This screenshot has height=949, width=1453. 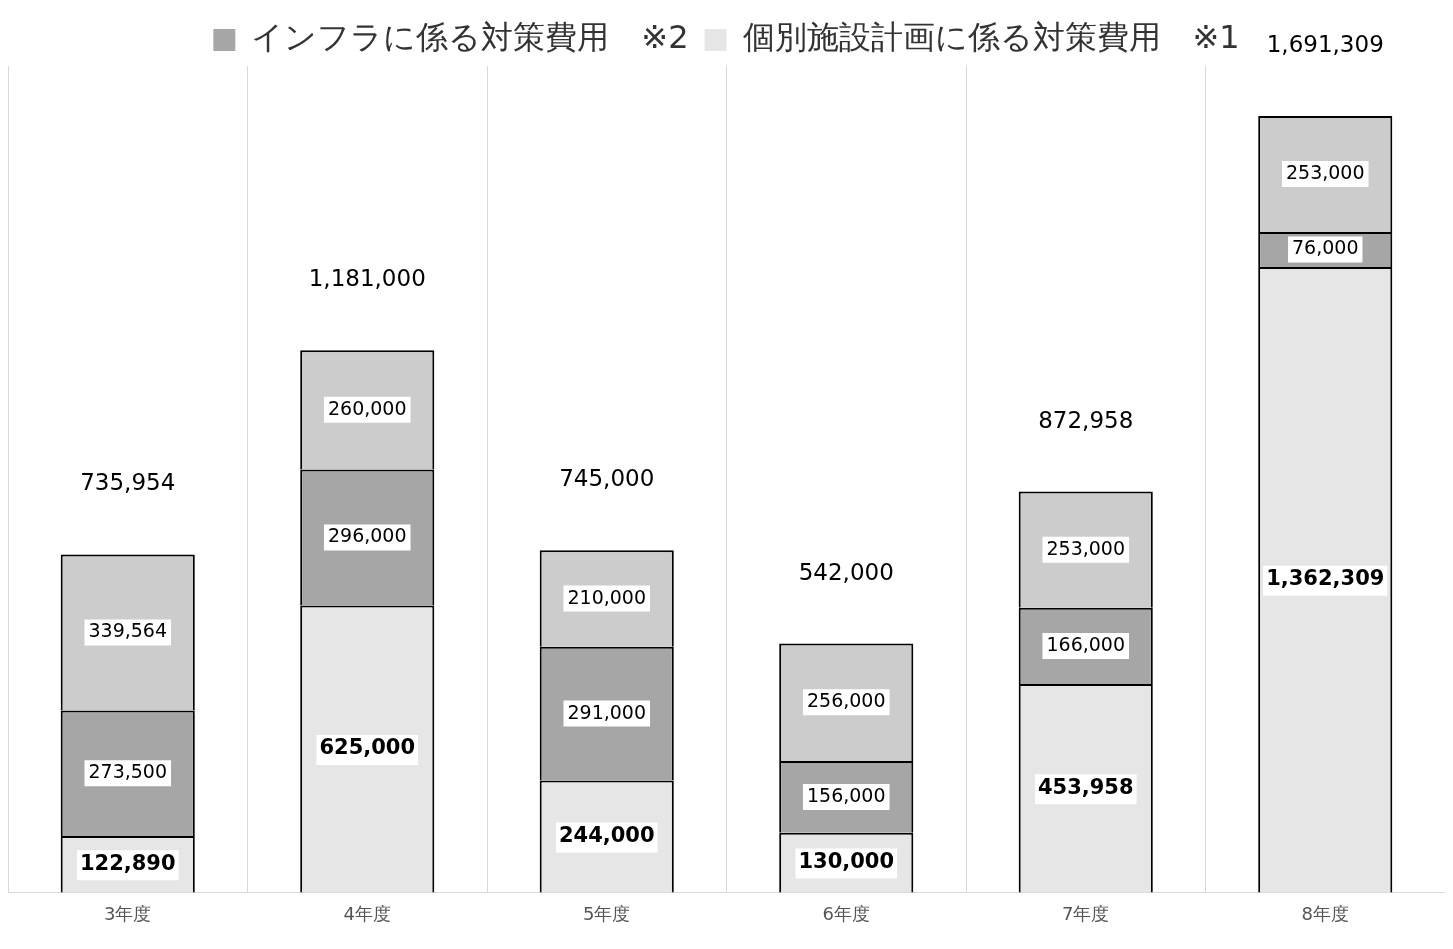 What do you see at coordinates (606, 834) in the screenshot?
I see `data-label: 244,000` at bounding box center [606, 834].